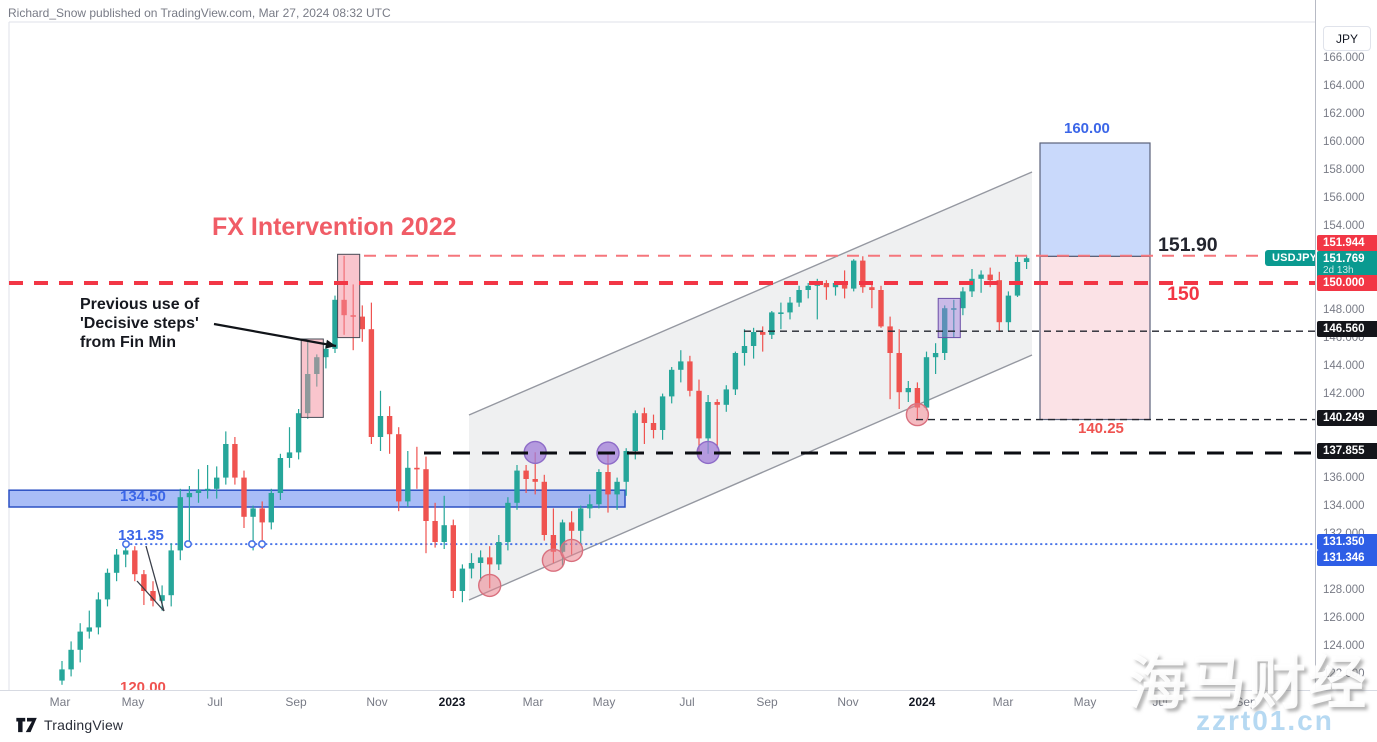  I want to click on footer: TradingView, so click(688, 727).